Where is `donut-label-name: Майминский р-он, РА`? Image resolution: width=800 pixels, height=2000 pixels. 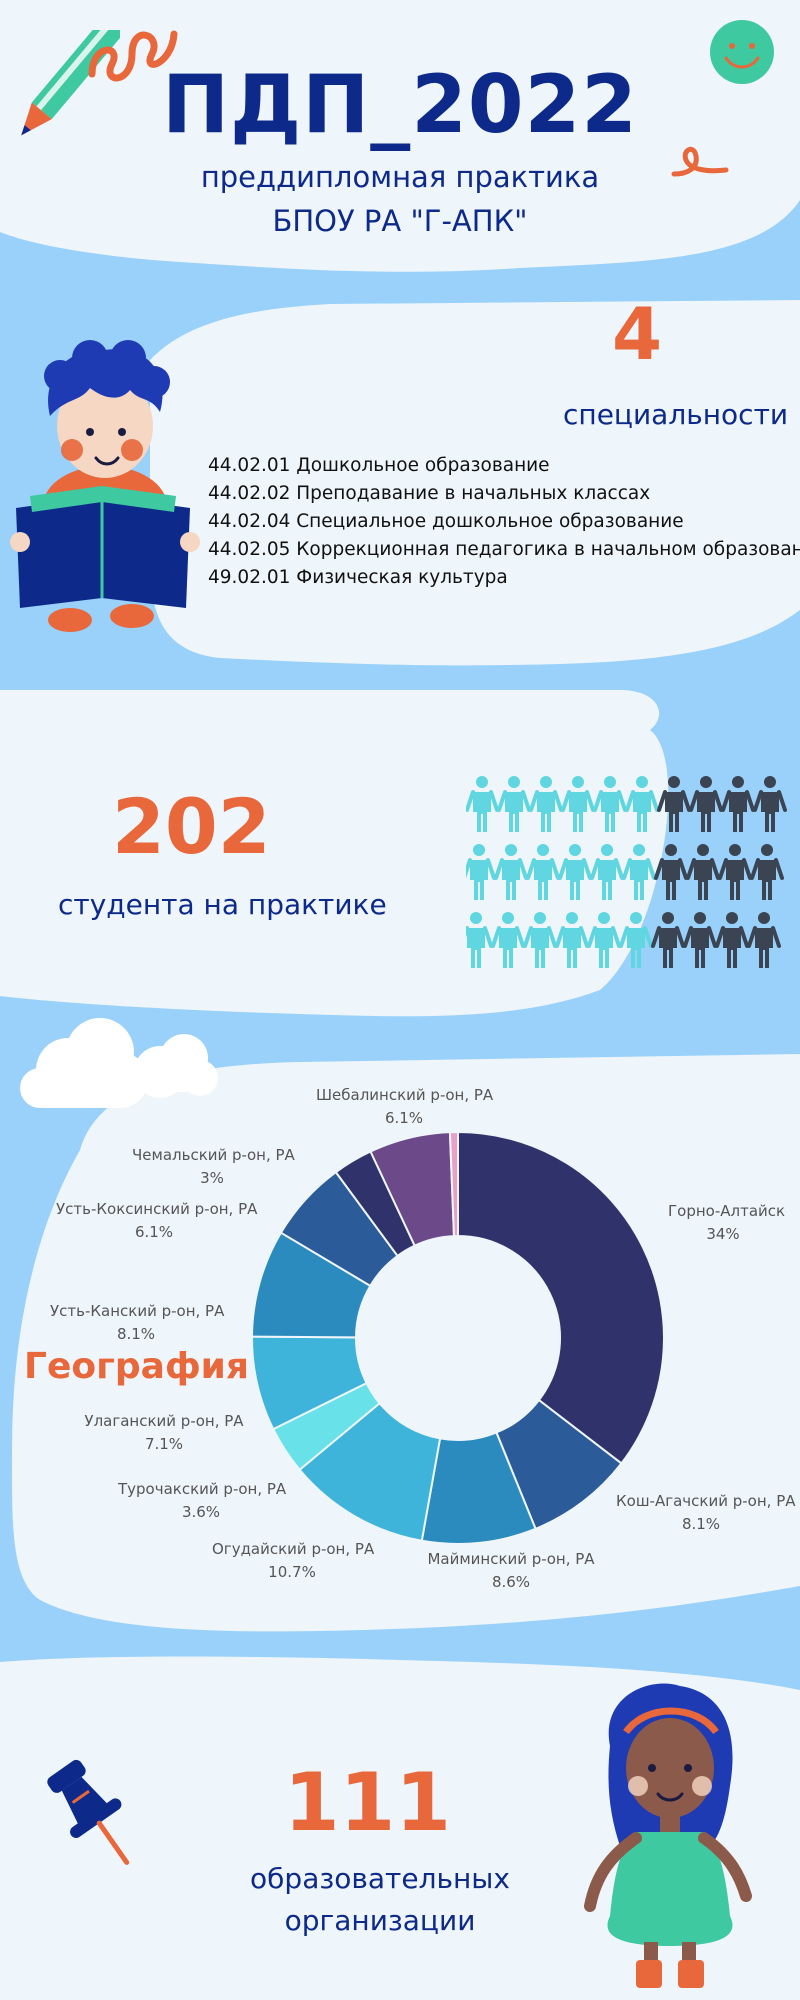
donut-label-name: Майминский р-он, РА is located at coordinates (511, 1559).